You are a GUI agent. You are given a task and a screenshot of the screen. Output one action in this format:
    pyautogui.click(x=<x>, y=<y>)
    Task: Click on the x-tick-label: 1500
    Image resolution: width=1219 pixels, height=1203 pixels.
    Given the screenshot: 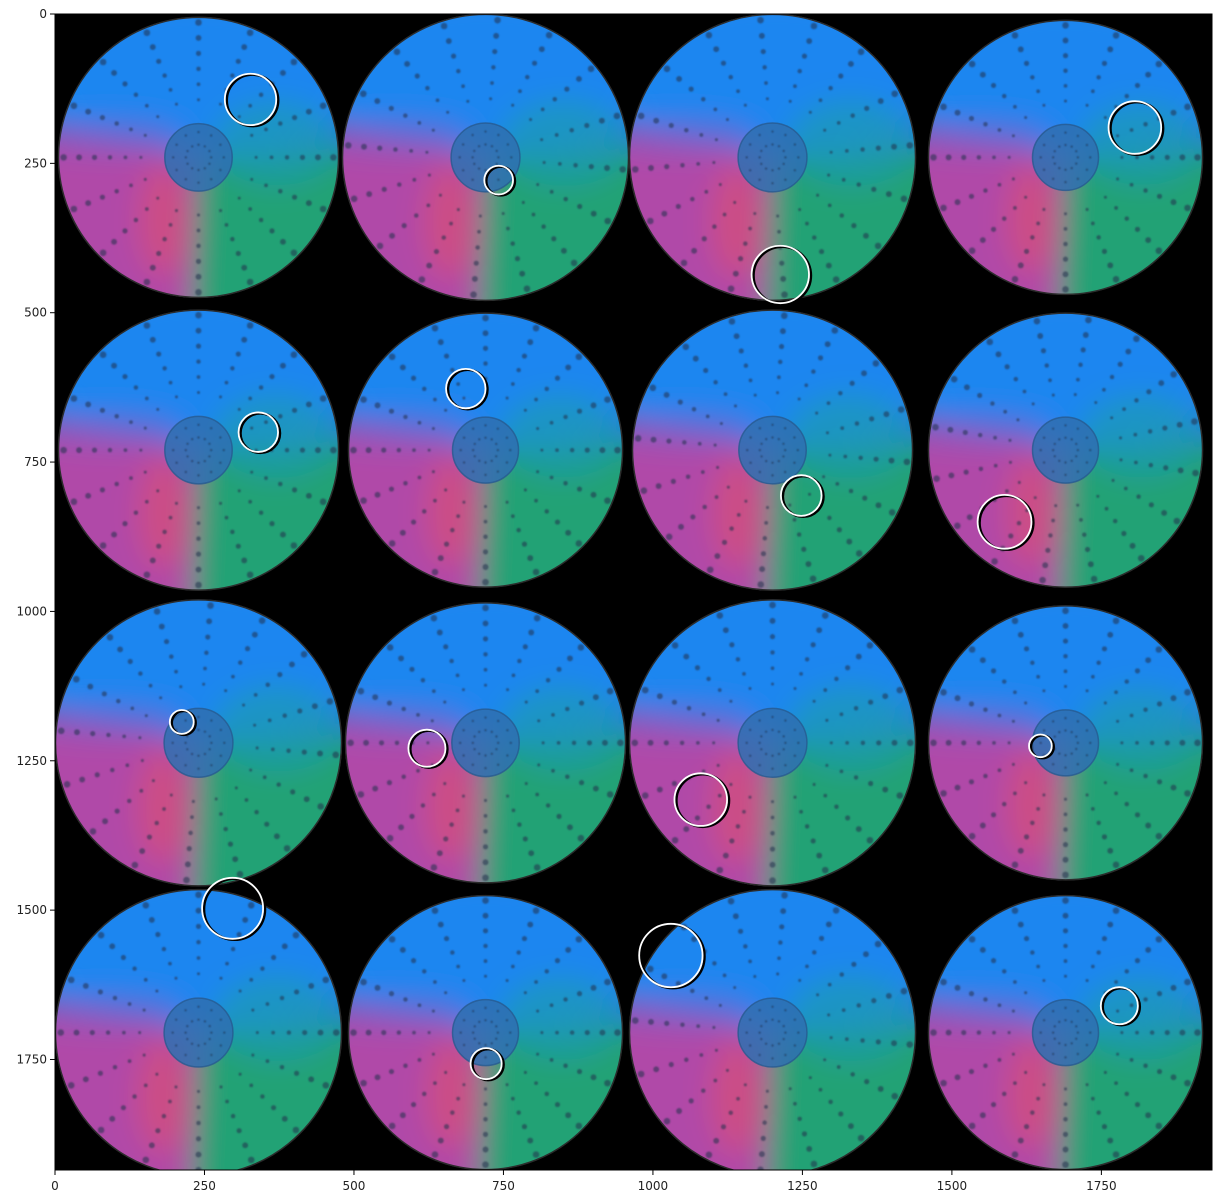 What is the action you would take?
    pyautogui.click(x=952, y=1186)
    